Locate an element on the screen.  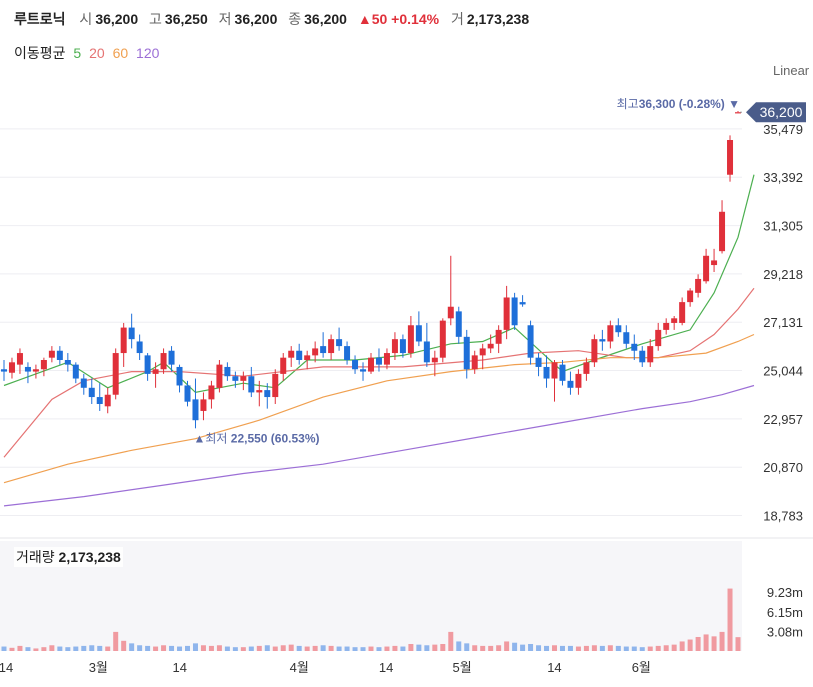
last-price-value: 36,200 is located at coordinates (781, 112).